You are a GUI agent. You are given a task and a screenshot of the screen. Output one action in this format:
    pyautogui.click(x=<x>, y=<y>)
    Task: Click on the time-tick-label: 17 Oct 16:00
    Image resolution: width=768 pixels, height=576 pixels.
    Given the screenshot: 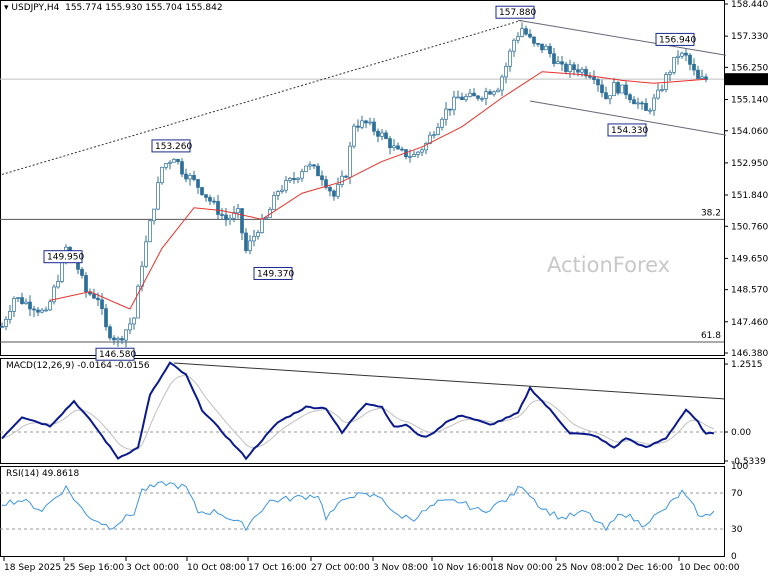 What is the action you would take?
    pyautogui.click(x=277, y=568)
    